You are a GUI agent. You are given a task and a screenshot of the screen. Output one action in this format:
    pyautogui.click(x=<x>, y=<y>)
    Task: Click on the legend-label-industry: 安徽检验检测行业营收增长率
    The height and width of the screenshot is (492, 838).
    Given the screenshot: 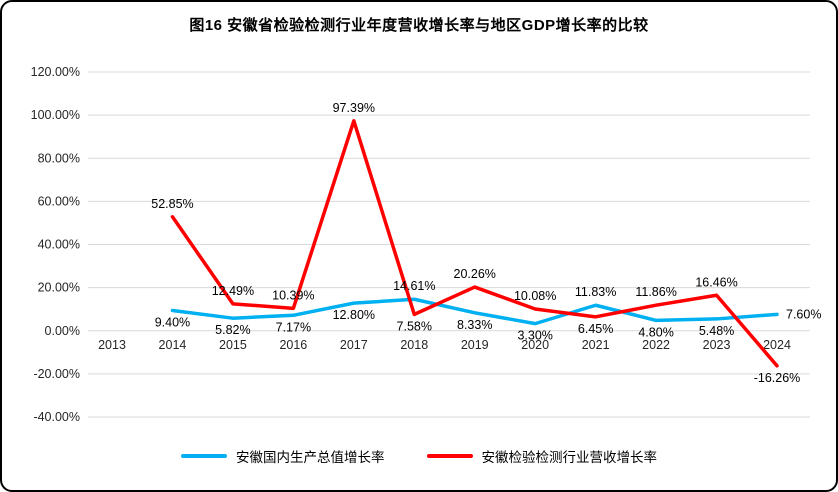 What is the action you would take?
    pyautogui.click(x=569, y=457)
    